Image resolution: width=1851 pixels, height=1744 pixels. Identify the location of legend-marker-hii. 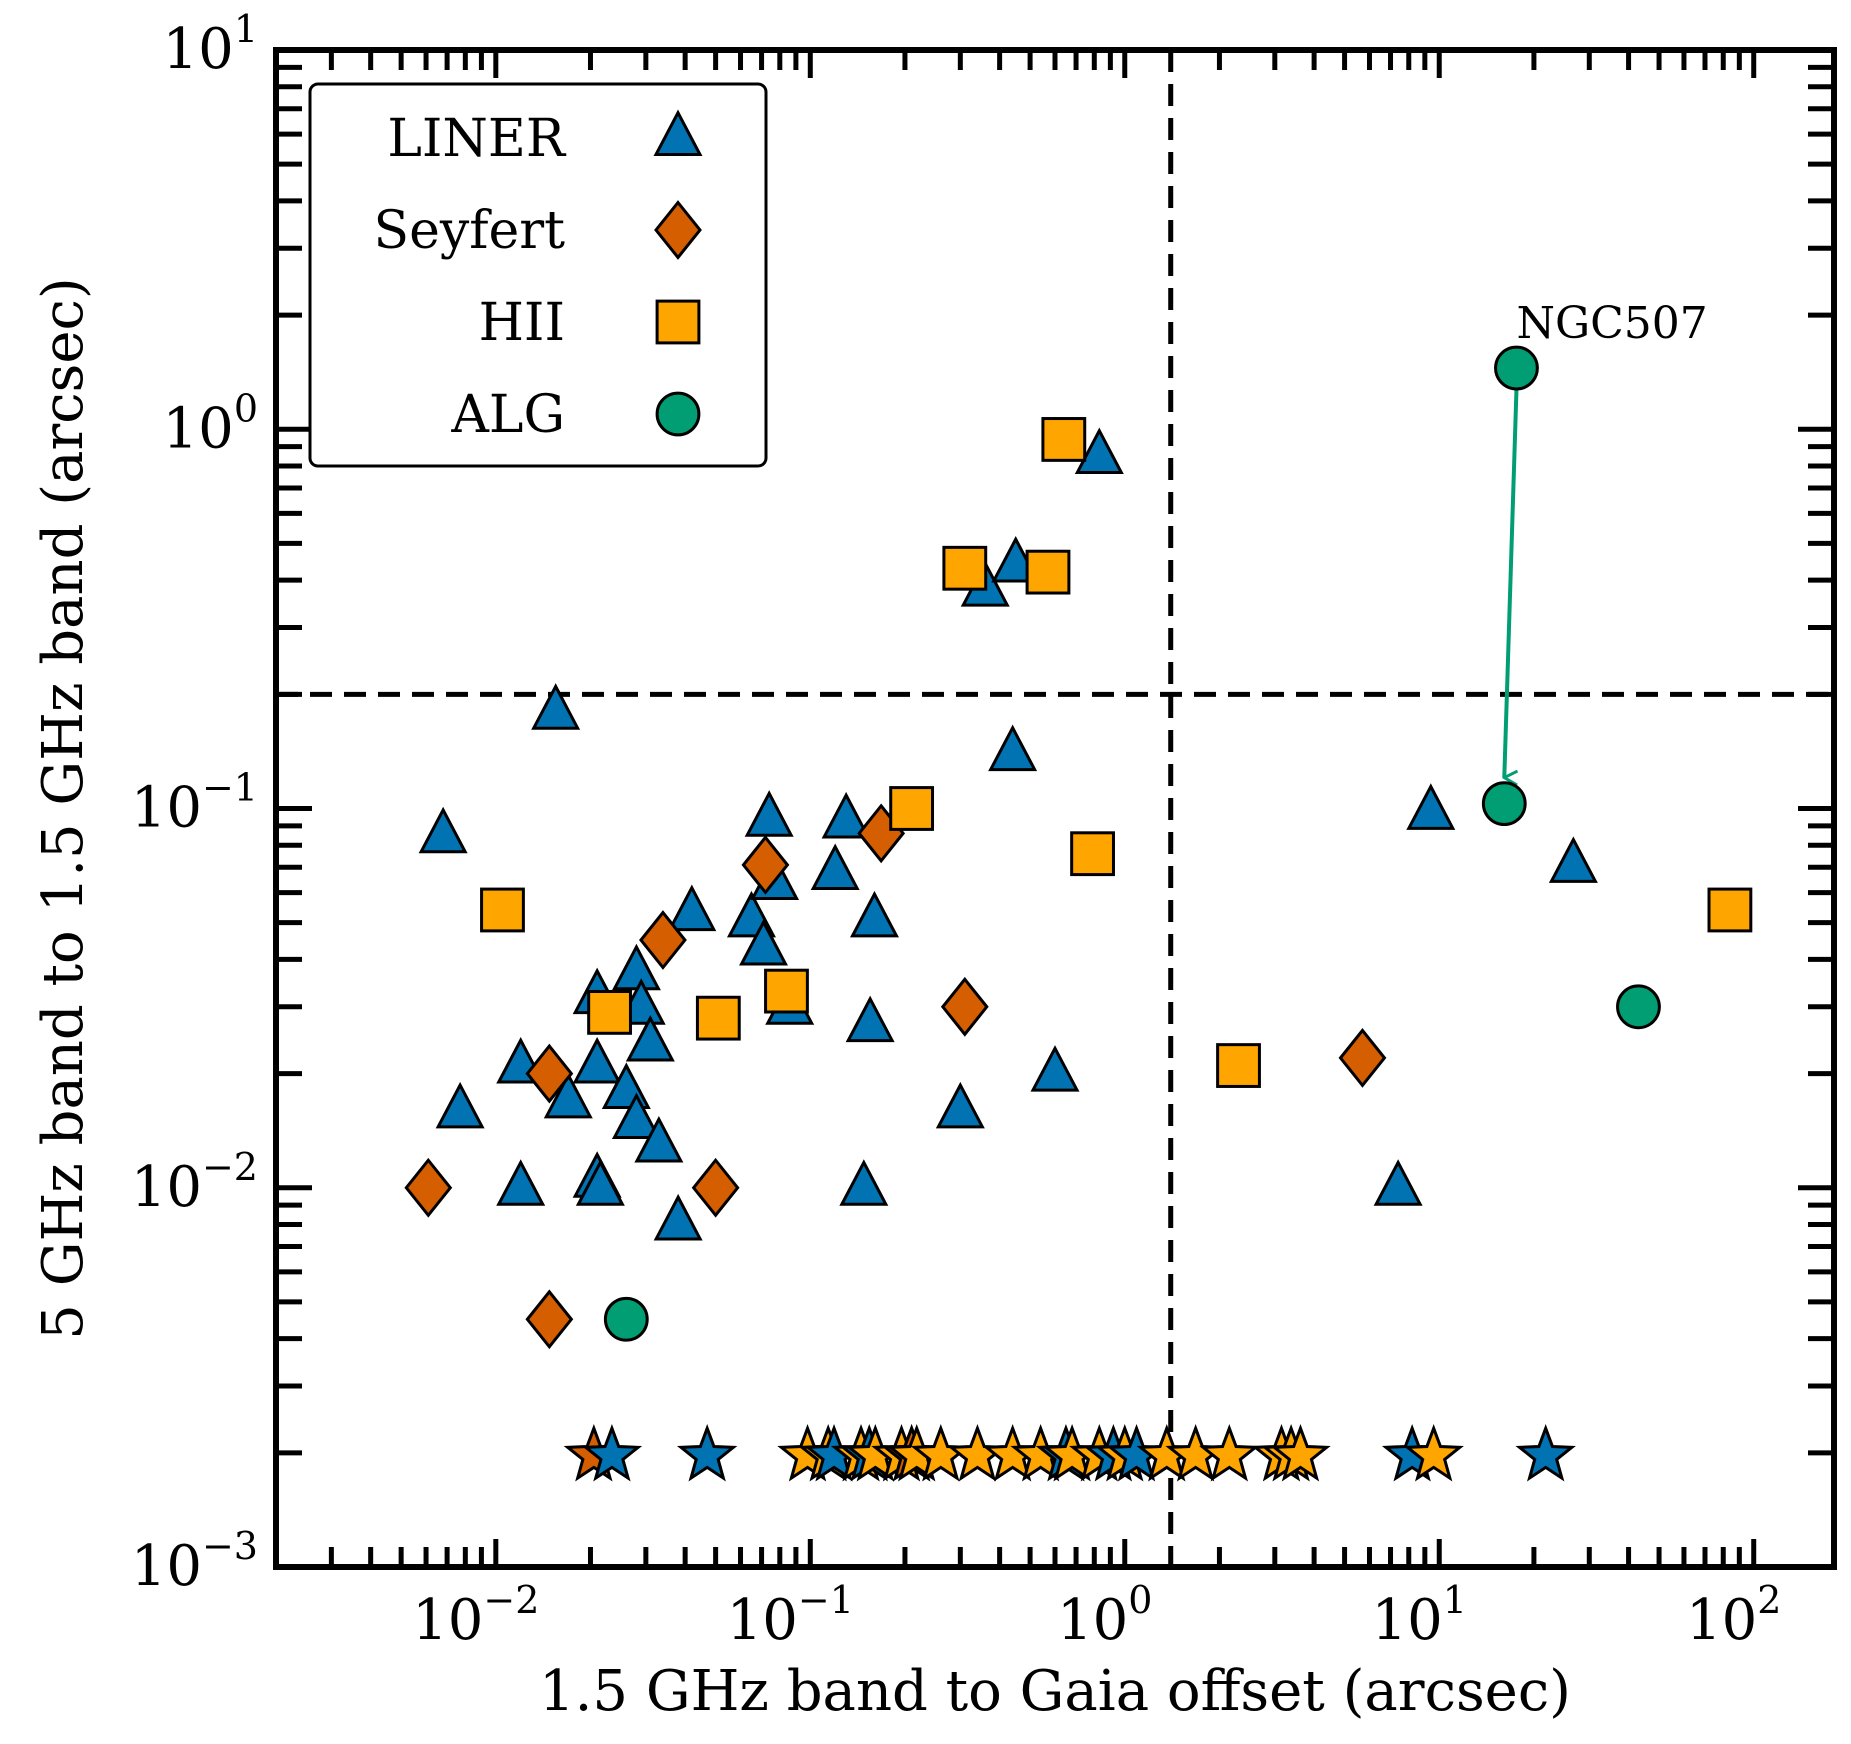
(678, 322).